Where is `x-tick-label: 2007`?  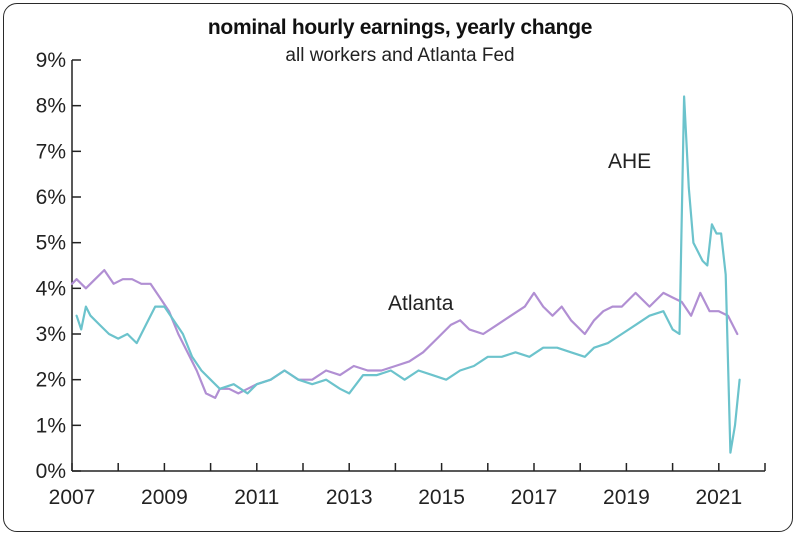
x-tick-label: 2007 is located at coordinates (72, 497).